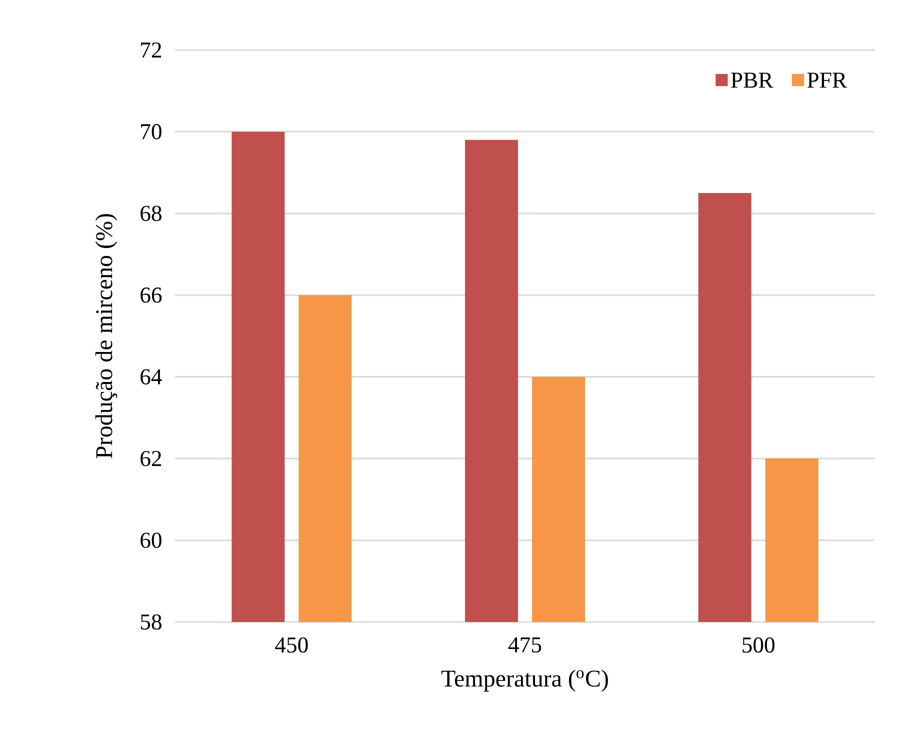 The image size is (908, 729). I want to click on x-axis-title: Temperatura ($^{o}$C), so click(524, 681).